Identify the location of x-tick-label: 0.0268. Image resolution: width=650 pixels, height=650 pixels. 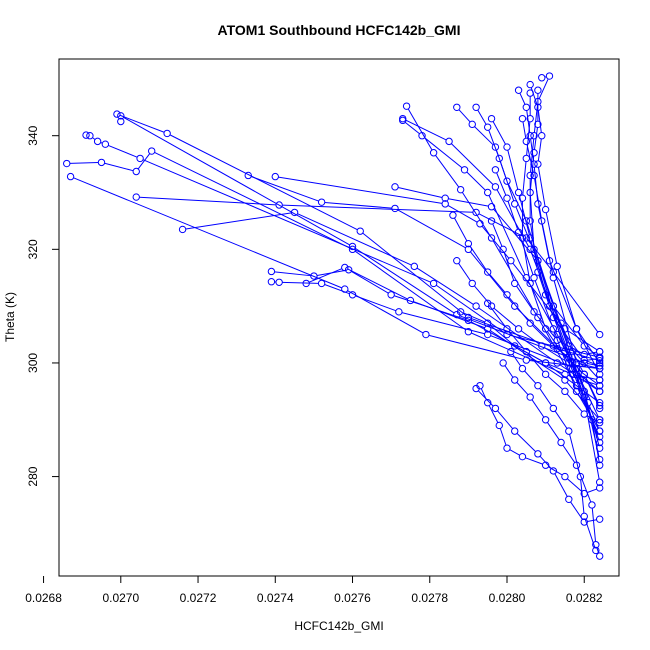
(43, 598).